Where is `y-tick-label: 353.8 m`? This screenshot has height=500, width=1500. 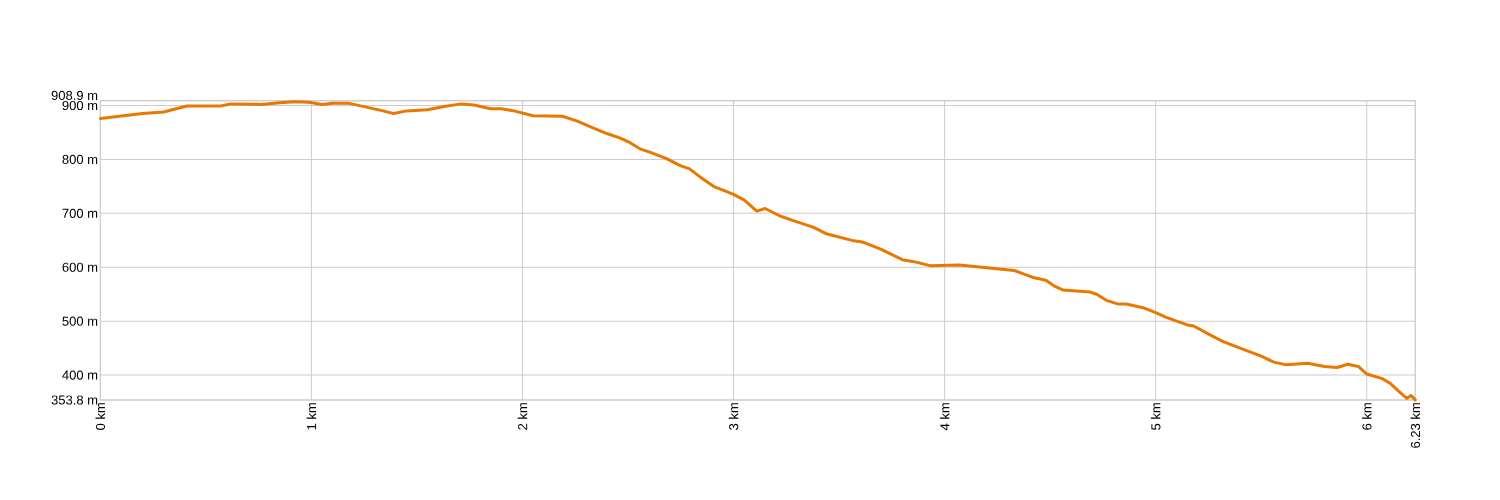 y-tick-label: 353.8 m is located at coordinates (74, 400).